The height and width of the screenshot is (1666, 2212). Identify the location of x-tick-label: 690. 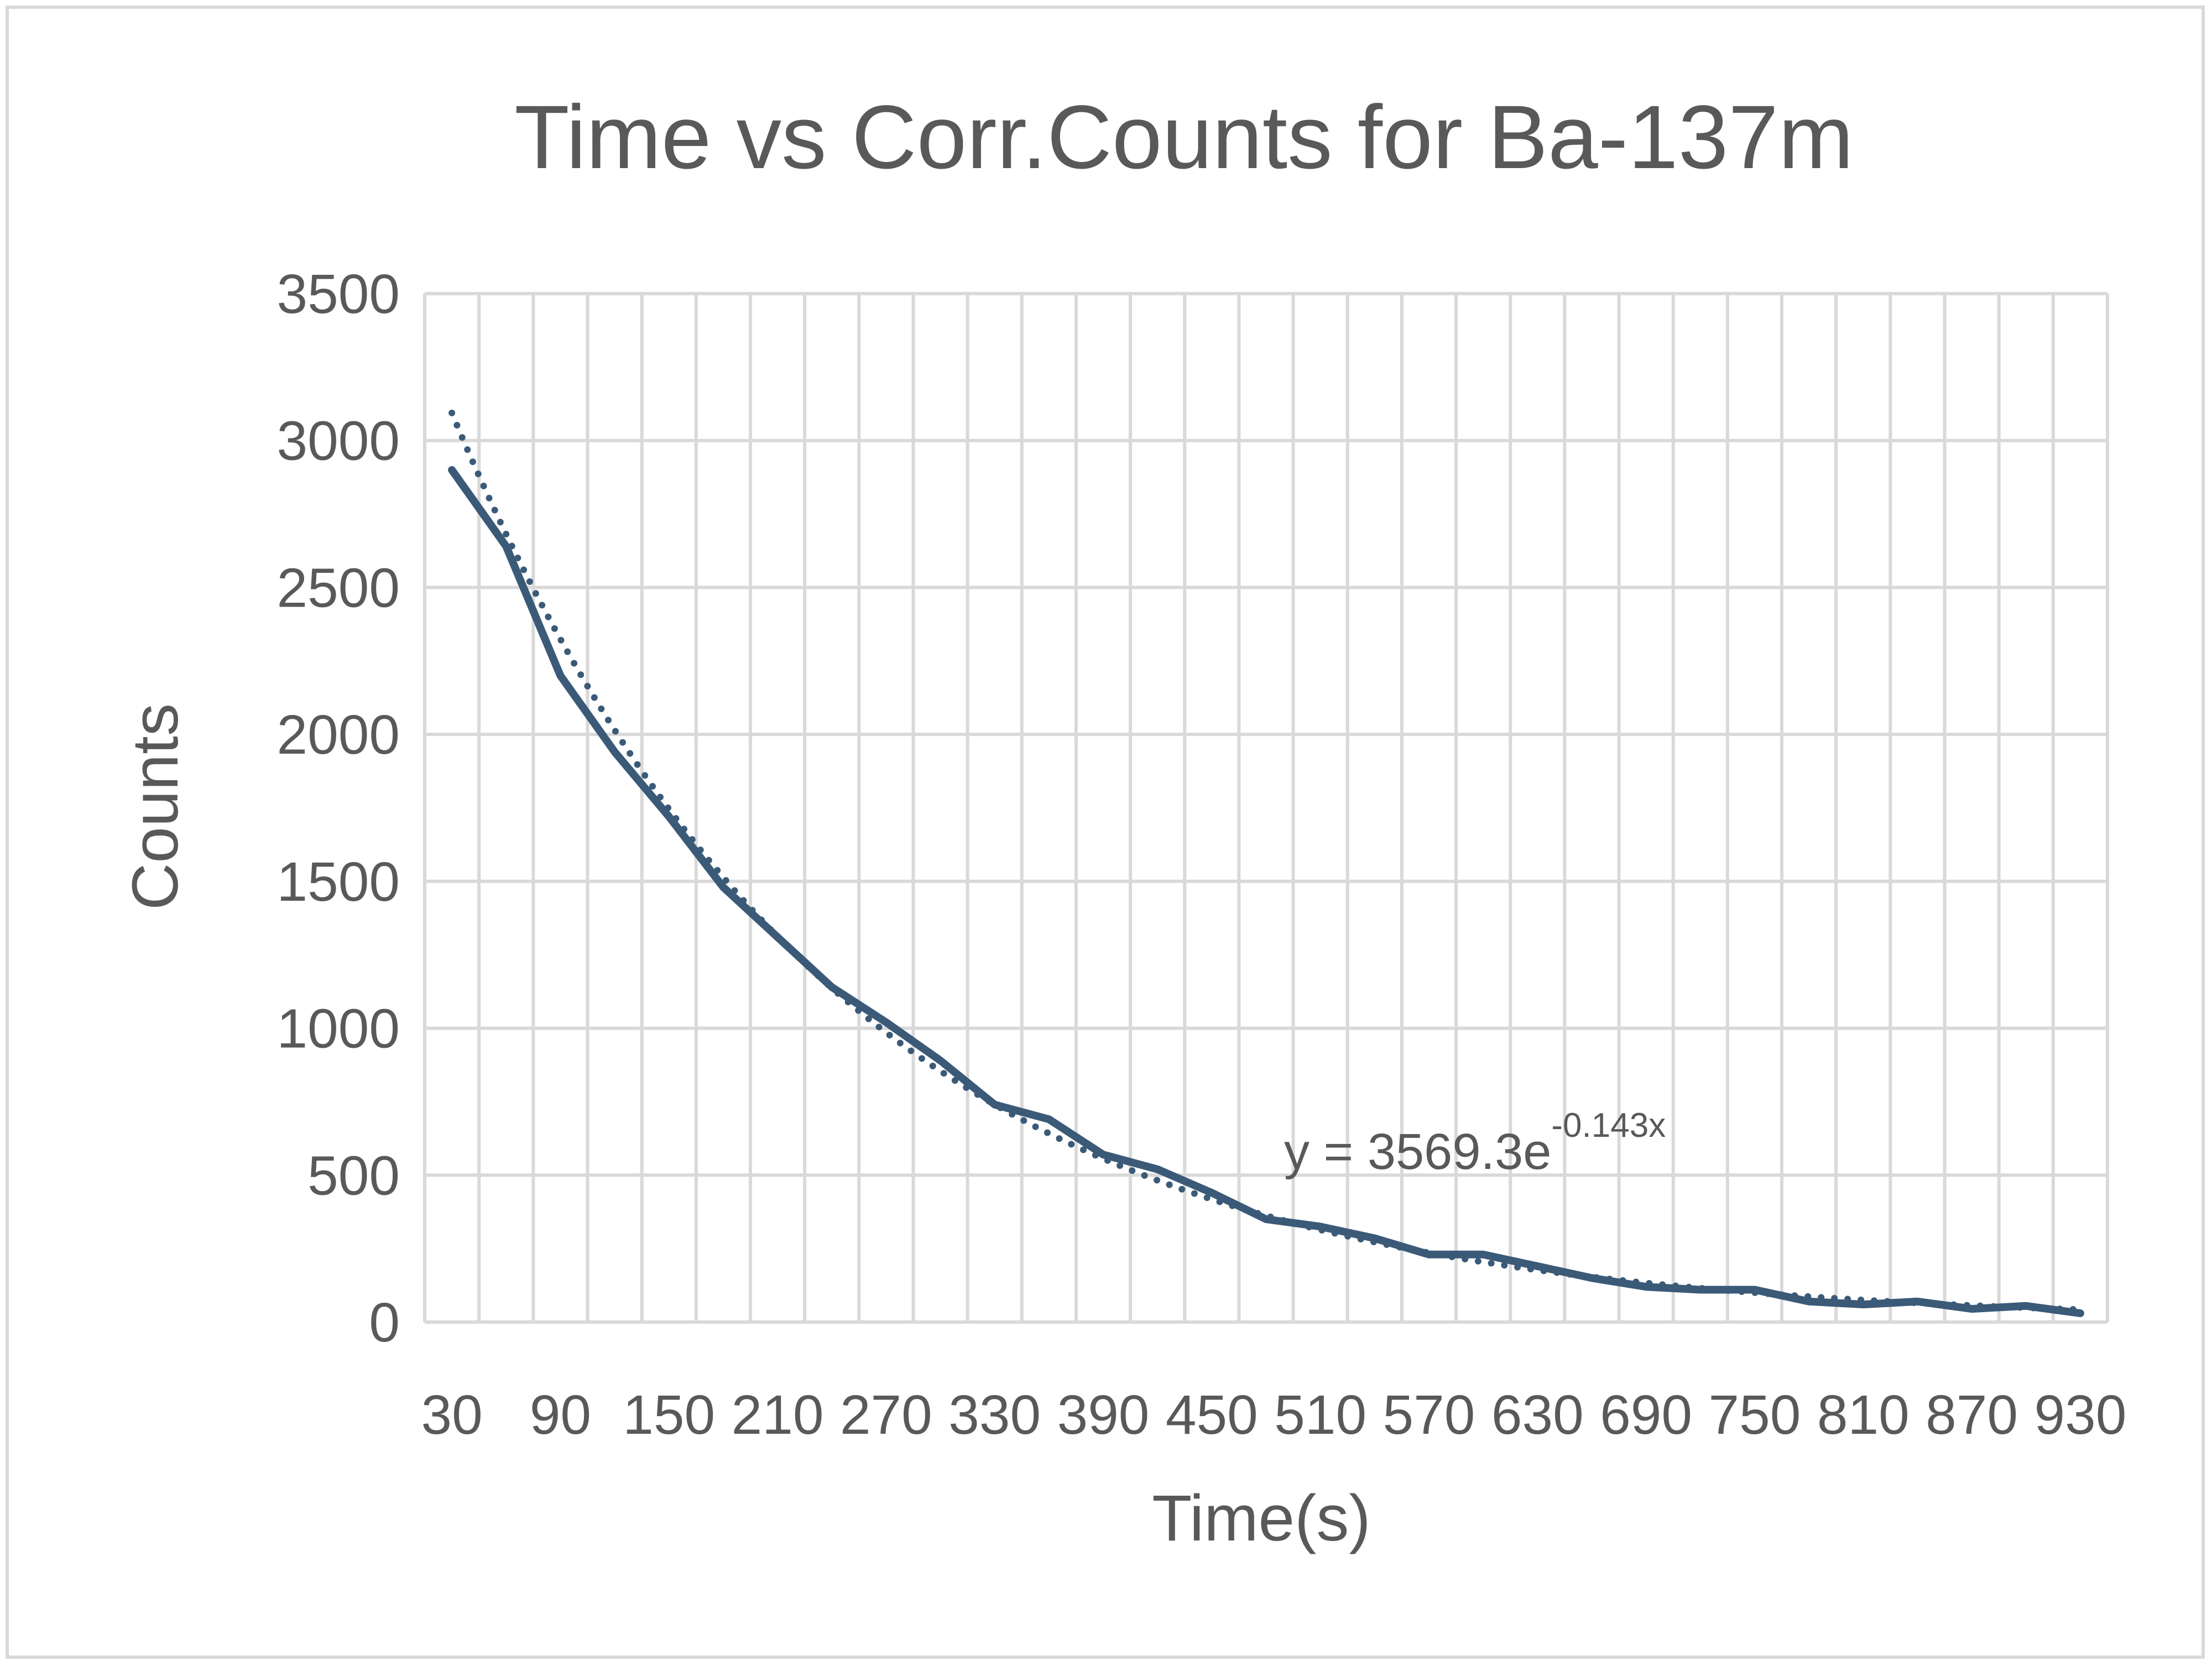
(1646, 1415).